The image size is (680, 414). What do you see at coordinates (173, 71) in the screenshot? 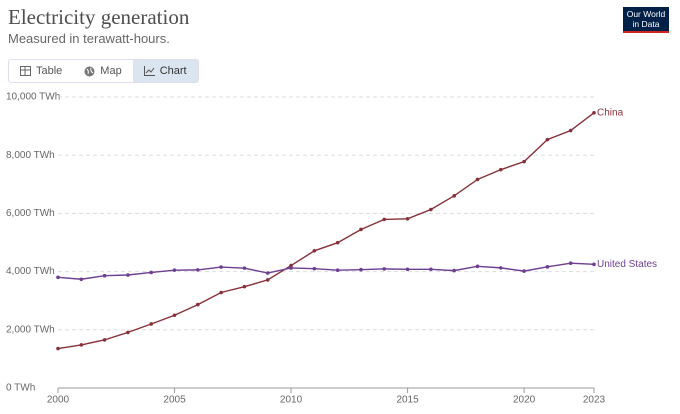
I see `tab-label: Chart` at bounding box center [173, 71].